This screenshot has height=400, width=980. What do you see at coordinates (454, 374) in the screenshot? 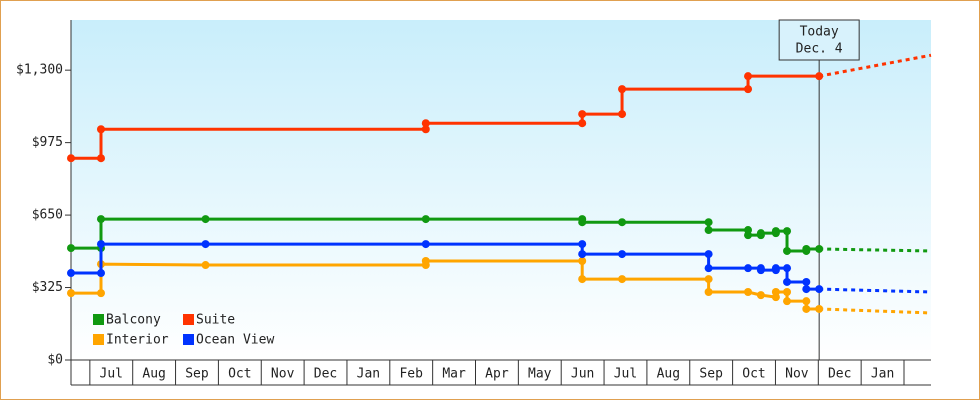
I see `x-tick-label: Mar` at bounding box center [454, 374].